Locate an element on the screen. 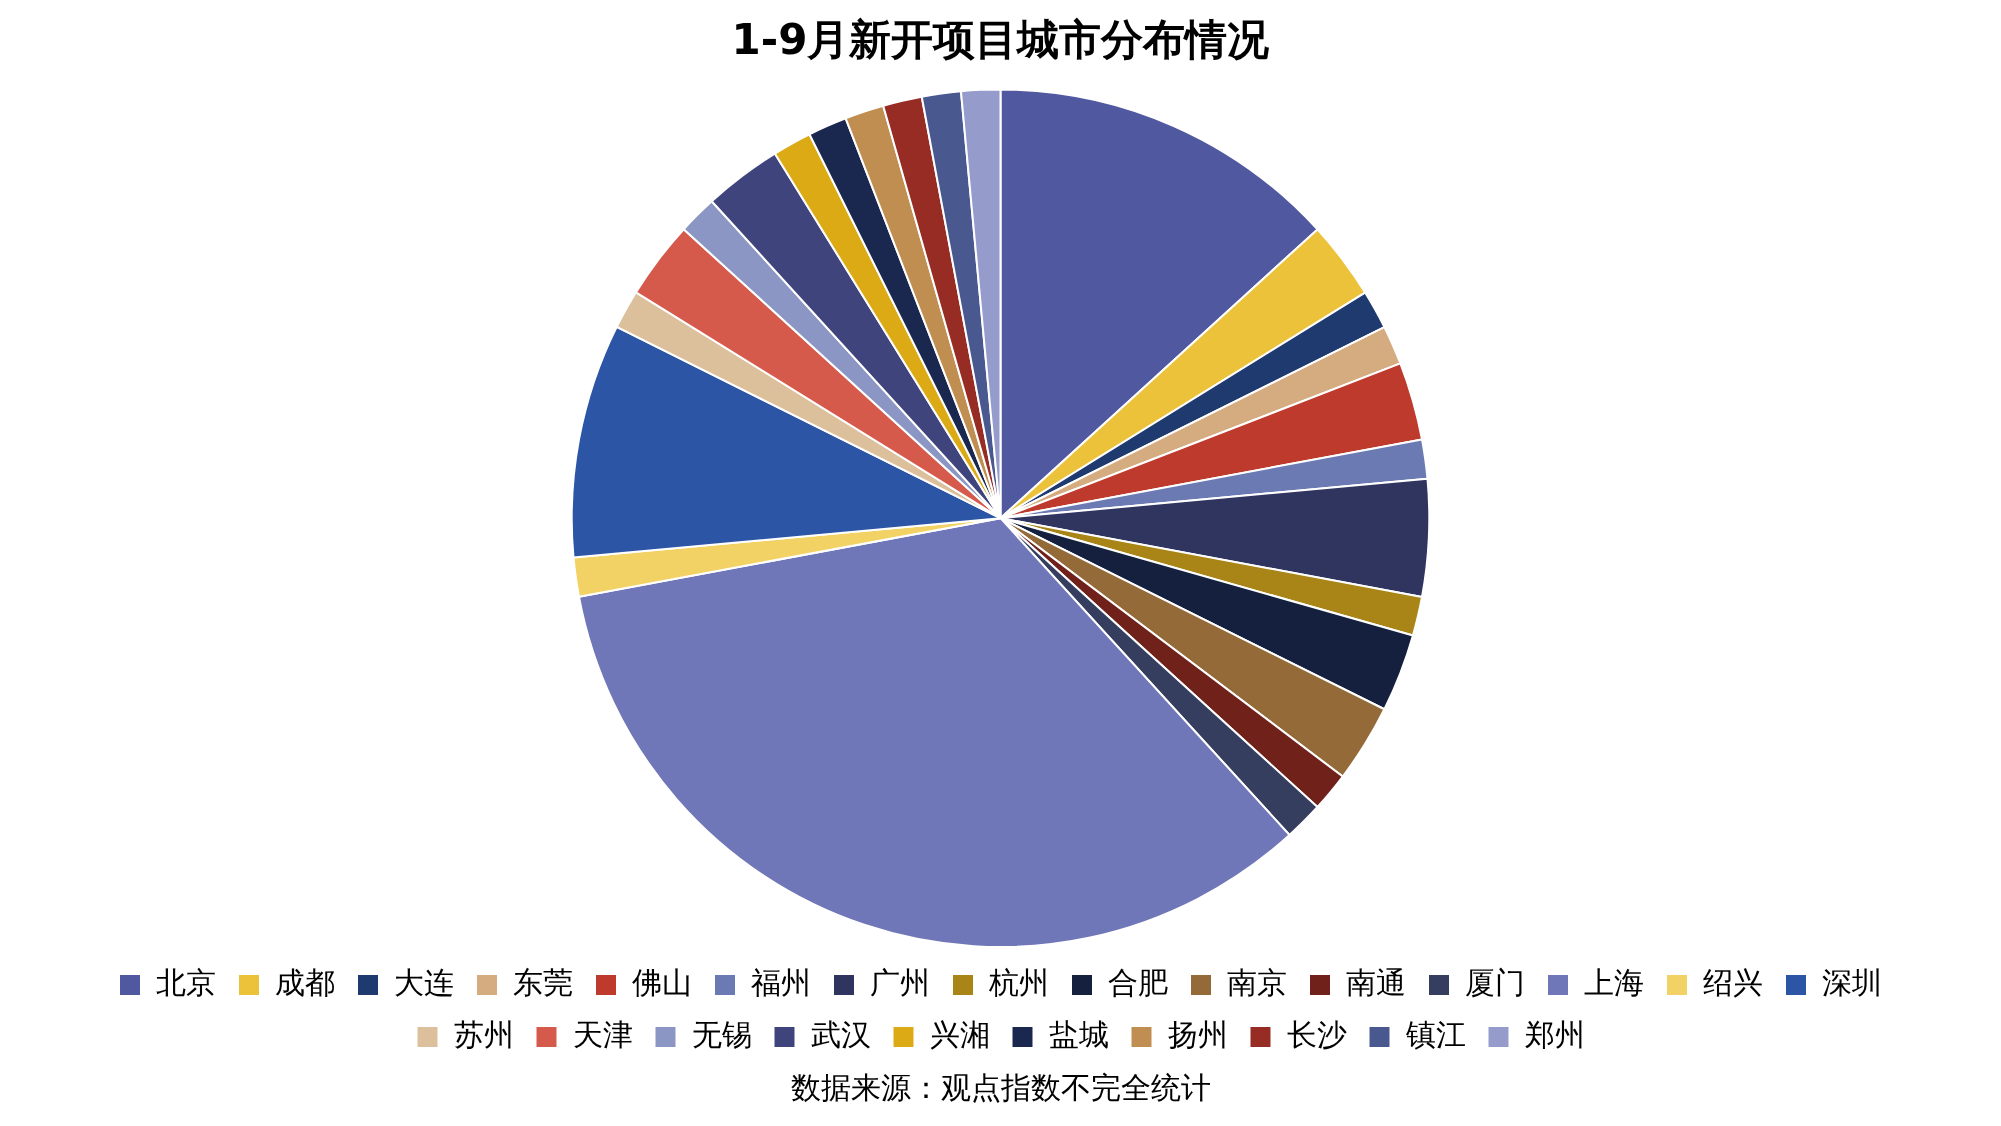 This screenshot has height=1126, width=2001. legend-label: 南通 is located at coordinates (1376, 982).